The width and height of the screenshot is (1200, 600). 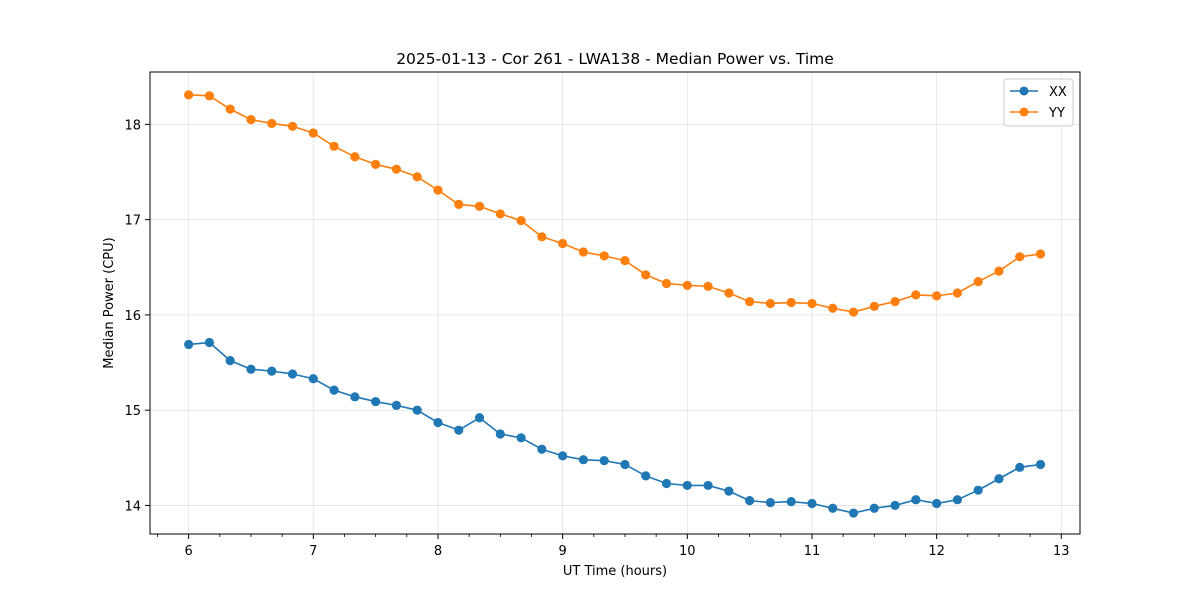 What do you see at coordinates (615, 571) in the screenshot?
I see `x-axis-label: UT Time (hours)` at bounding box center [615, 571].